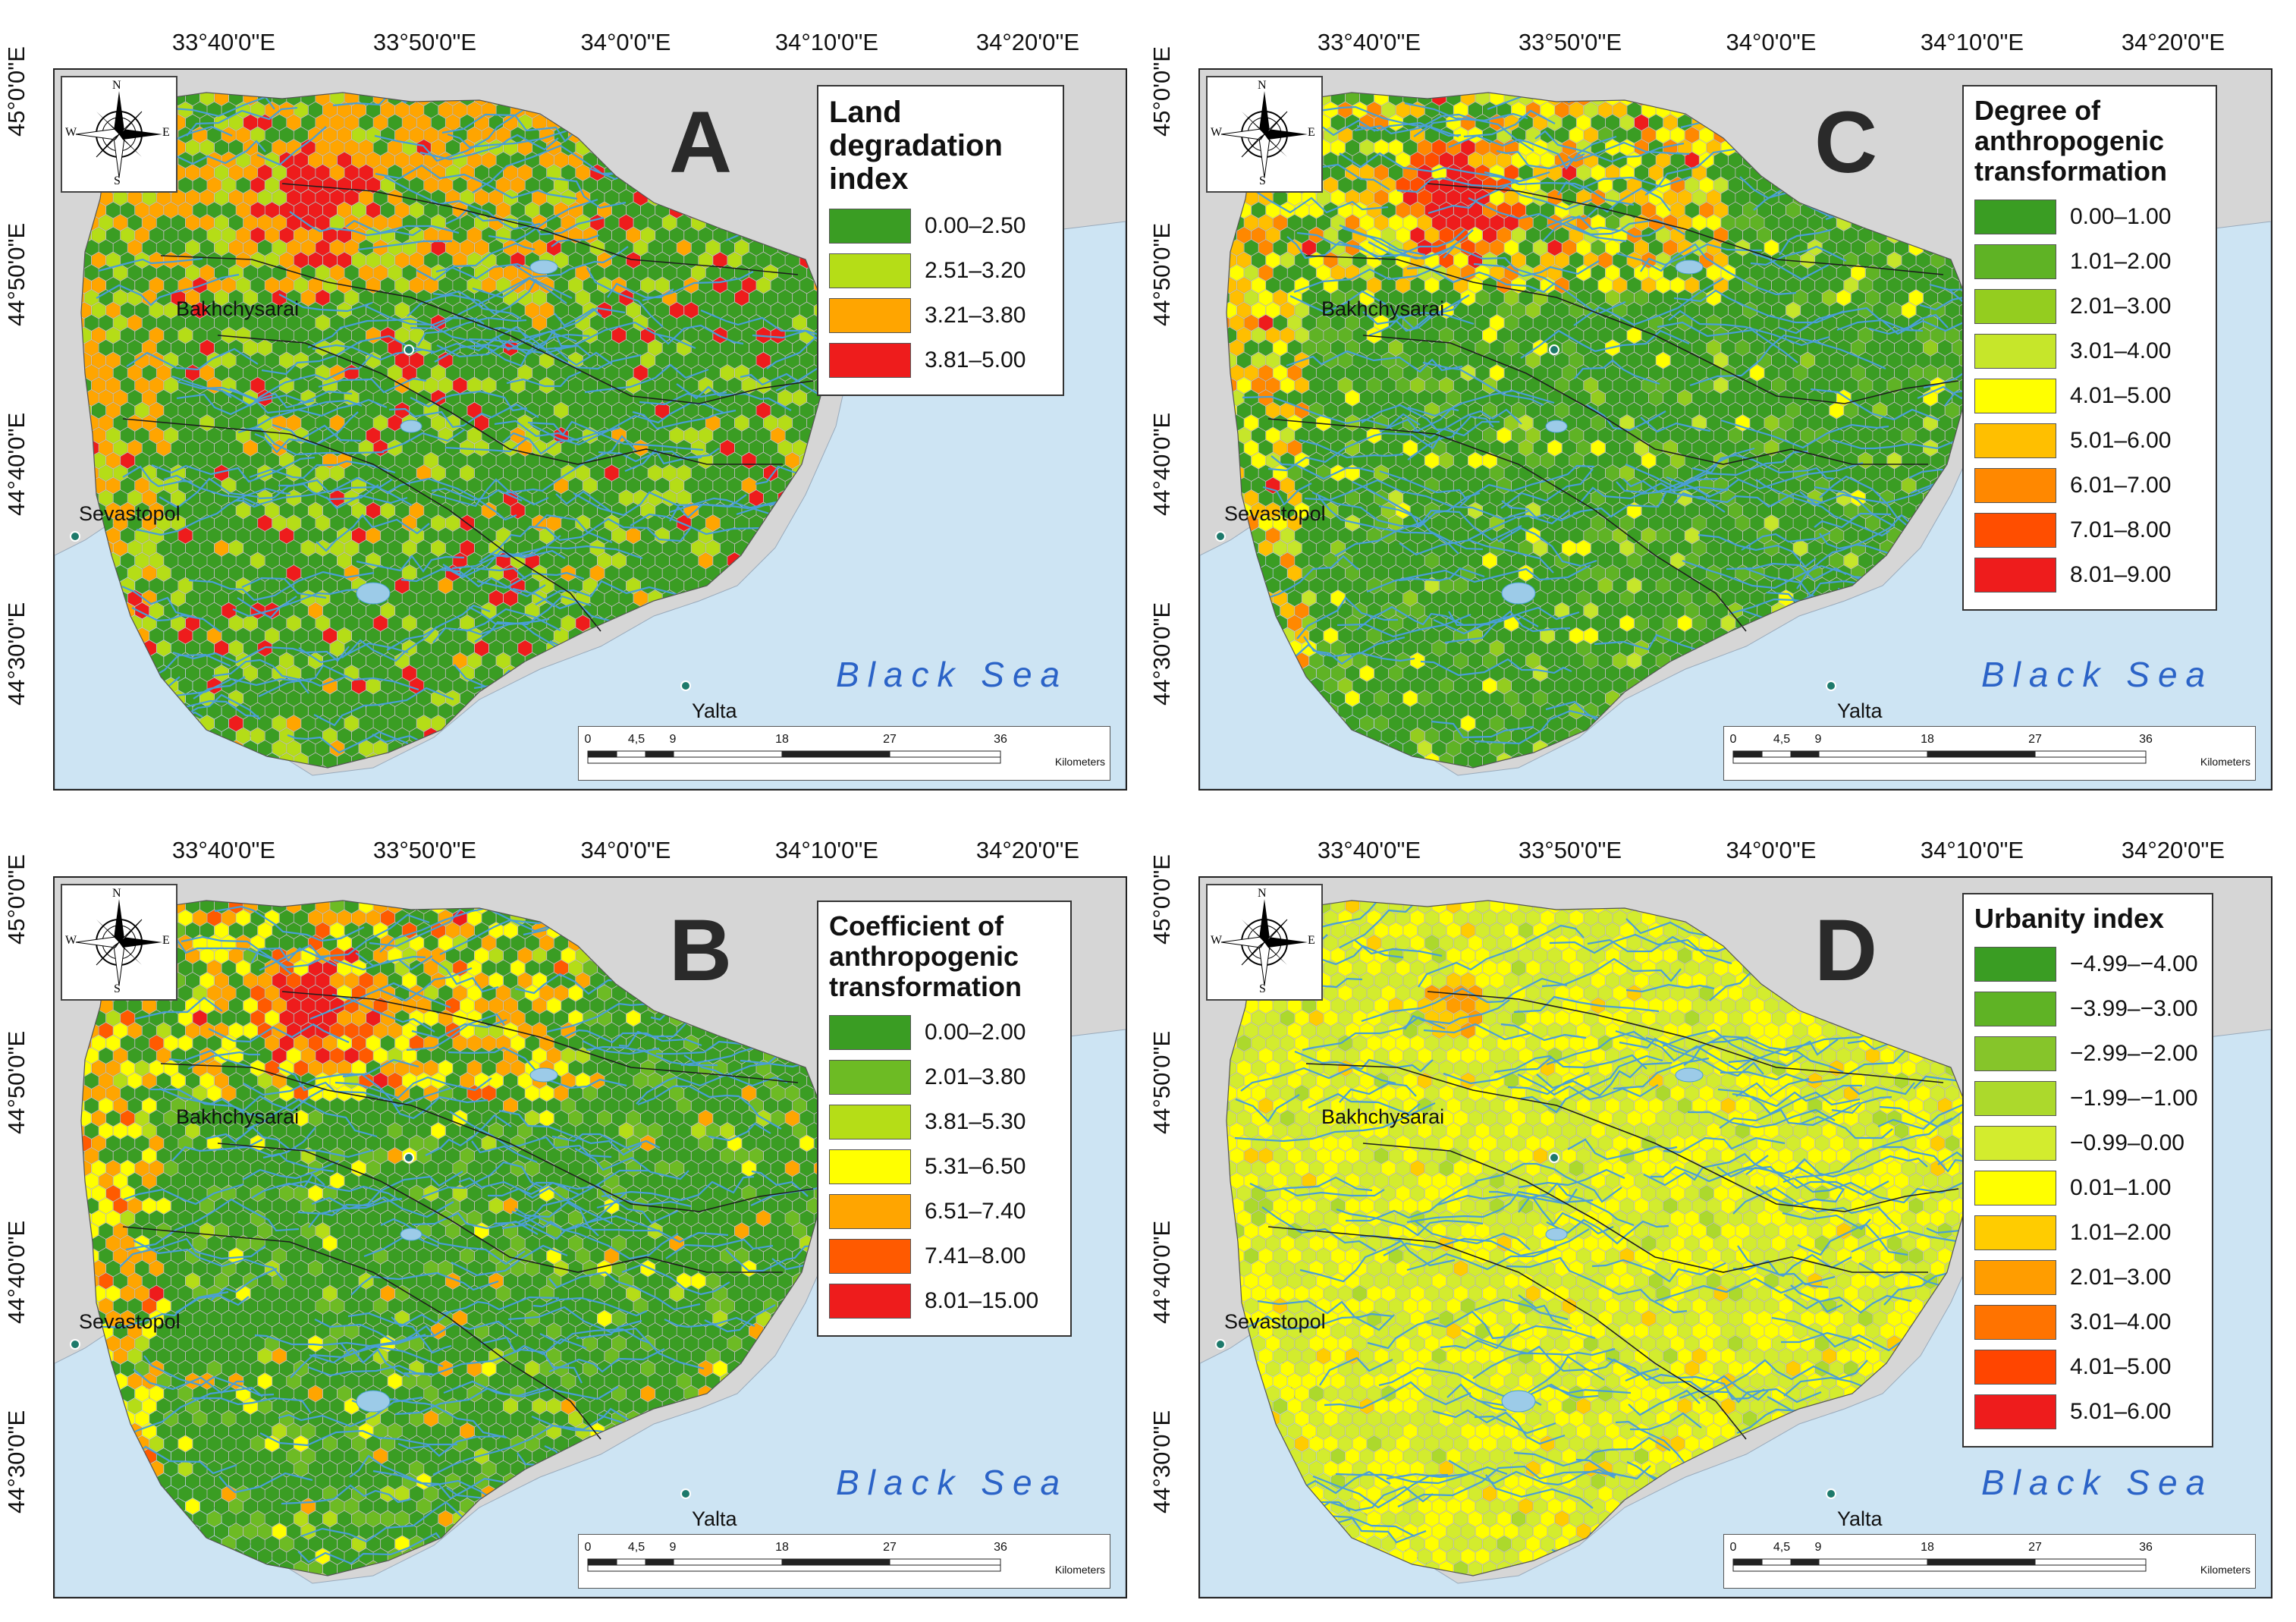  Describe the element at coordinates (1000, 739) in the screenshot. I see `scale-tick-label: 36` at that location.